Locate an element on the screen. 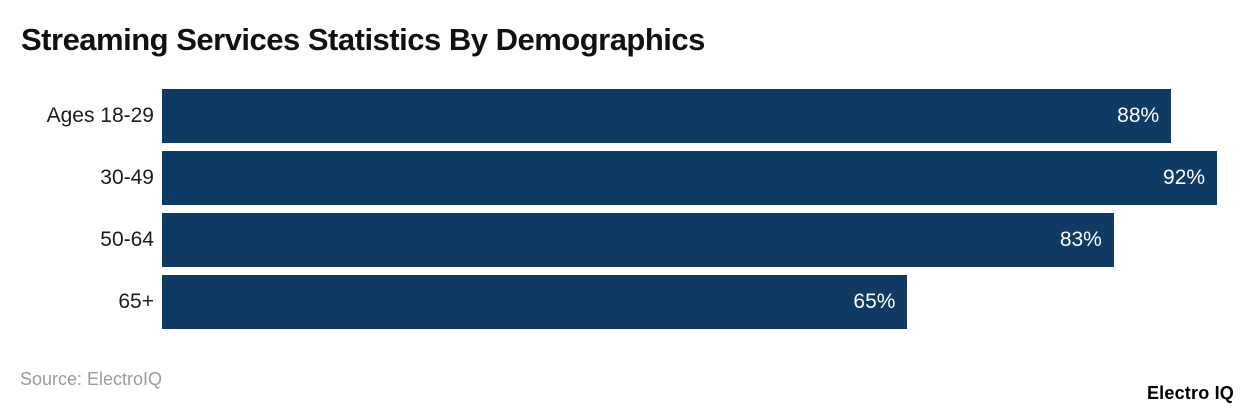 The image size is (1240, 416). bar: 83% is located at coordinates (638, 240).